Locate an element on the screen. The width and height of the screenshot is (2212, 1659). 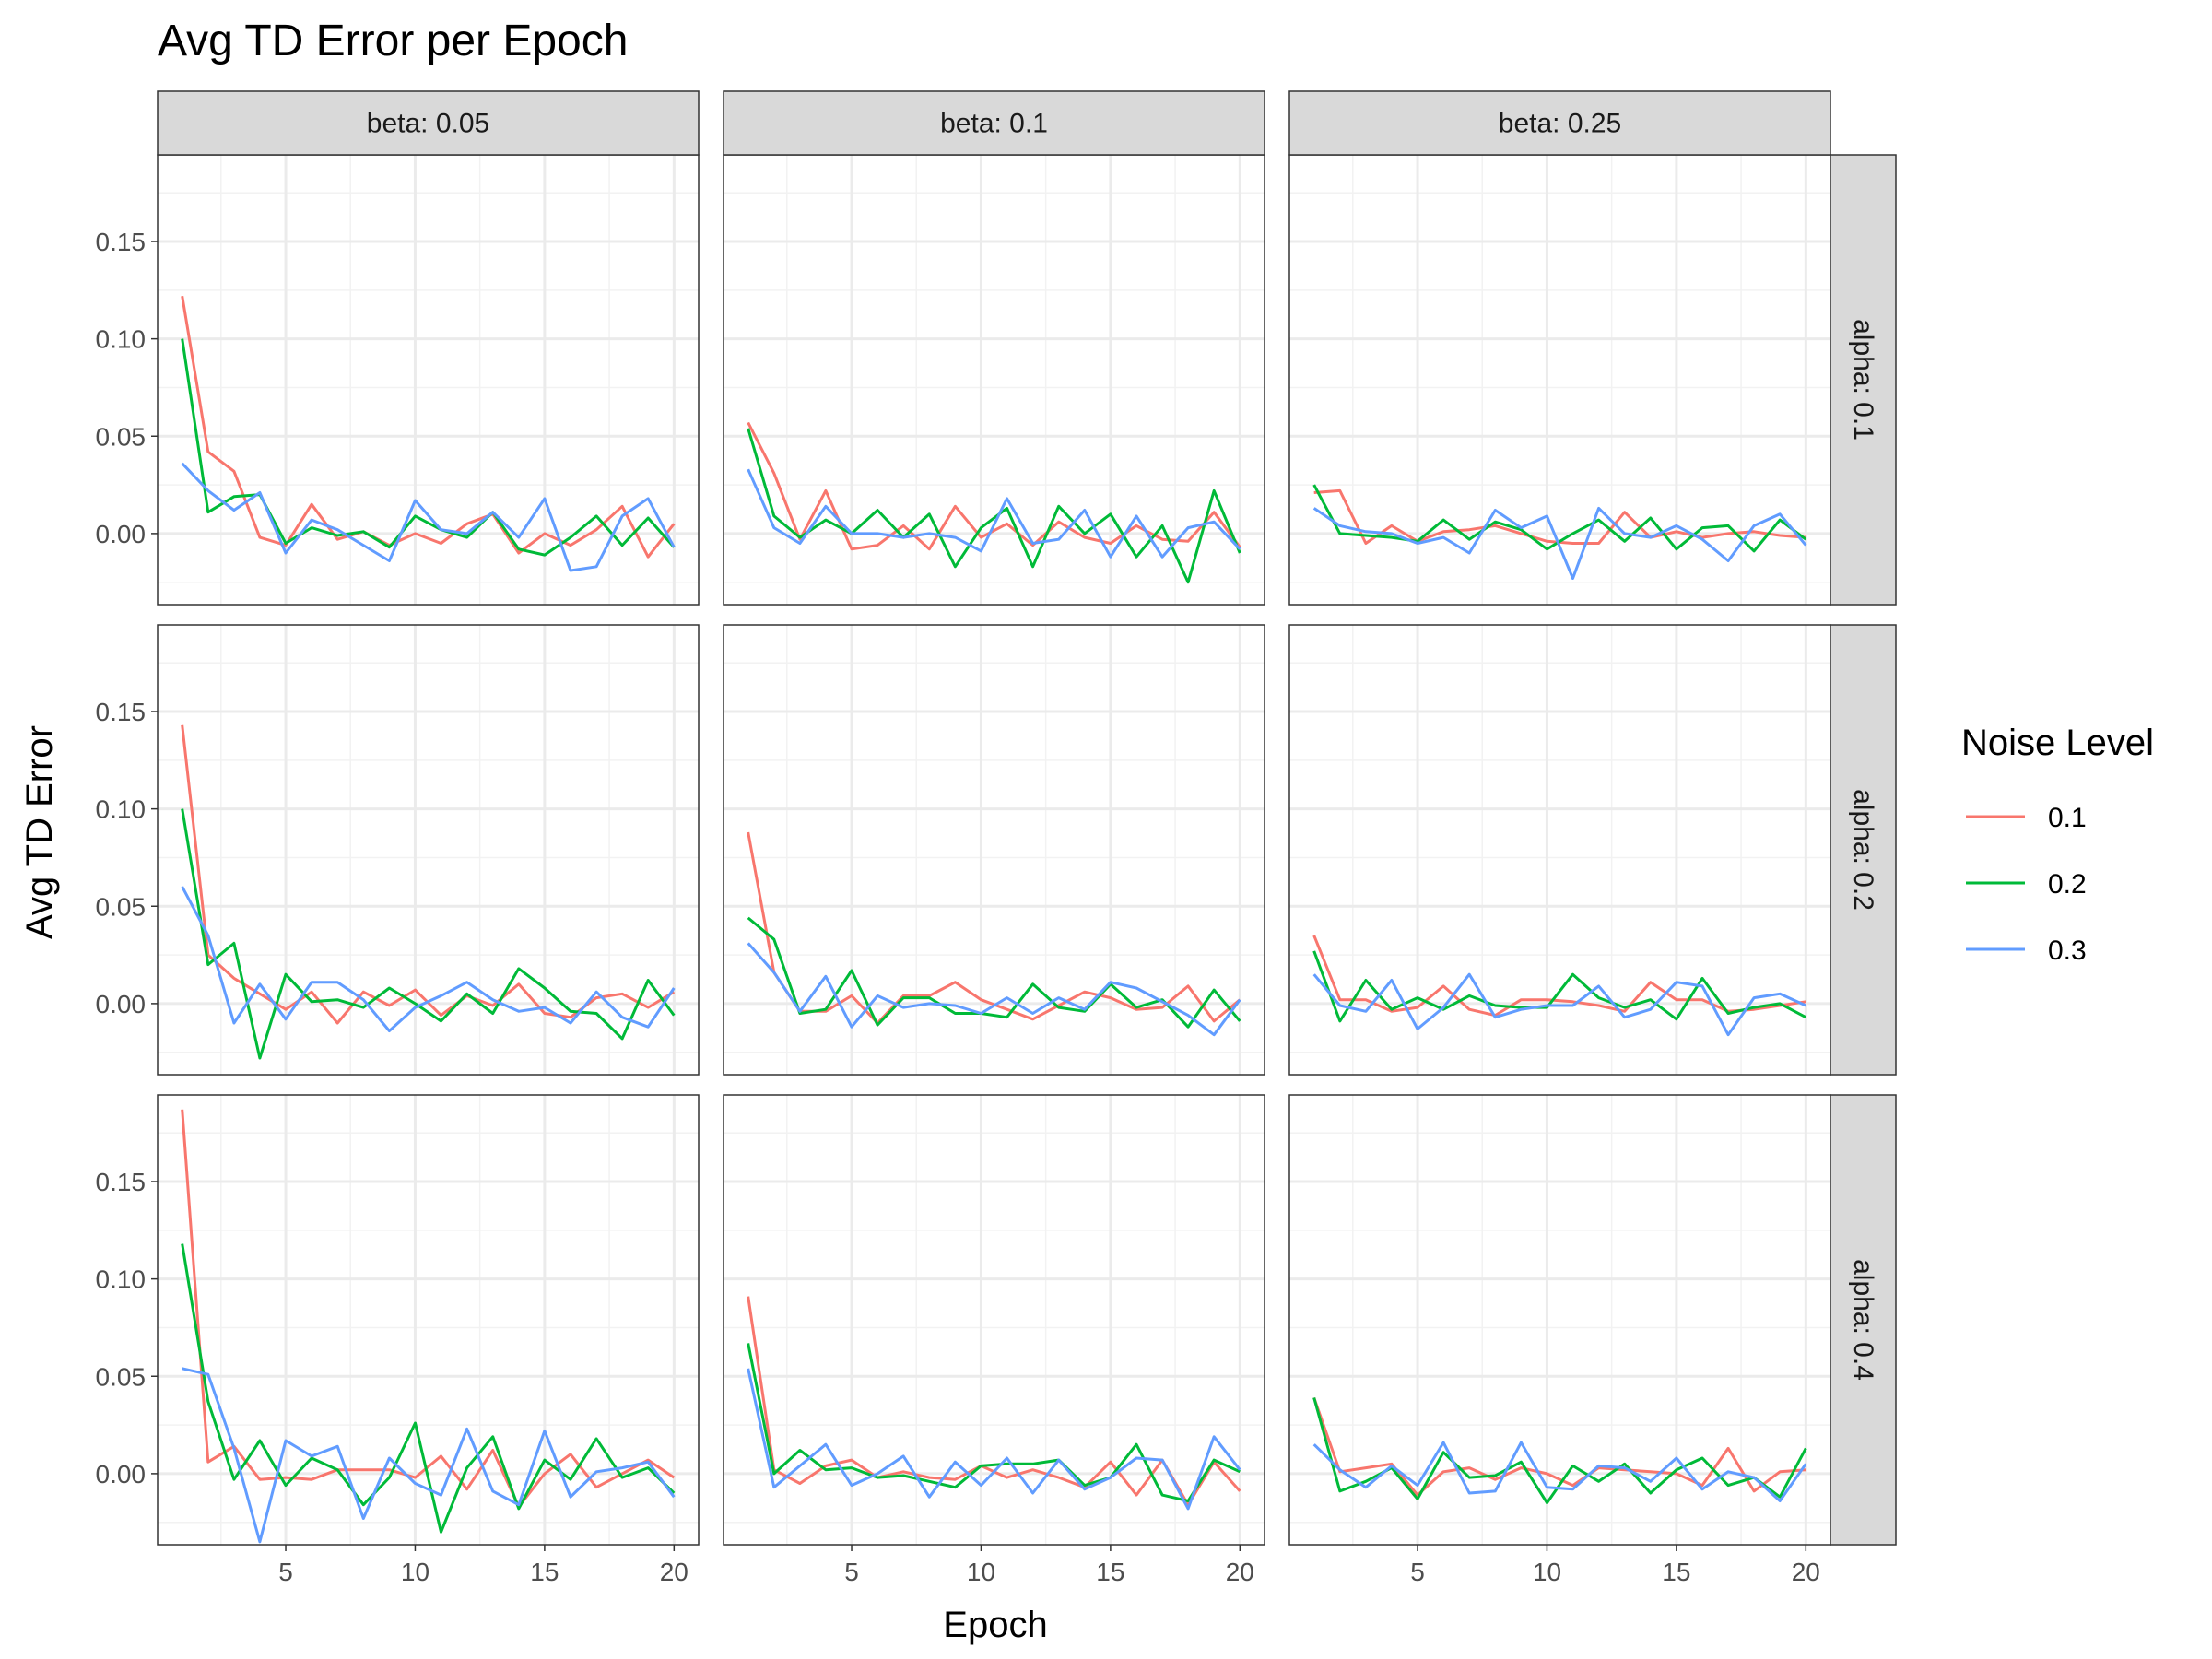
column-strip-label: beta: 0.1 is located at coordinates (994, 124).